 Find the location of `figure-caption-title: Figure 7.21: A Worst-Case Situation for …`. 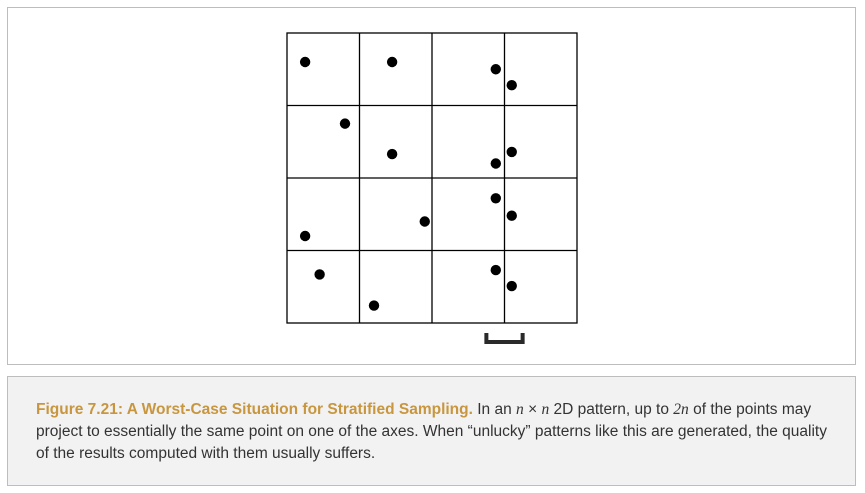

figure-caption-title: Figure 7.21: A Worst-Case Situation for … is located at coordinates (254, 409).